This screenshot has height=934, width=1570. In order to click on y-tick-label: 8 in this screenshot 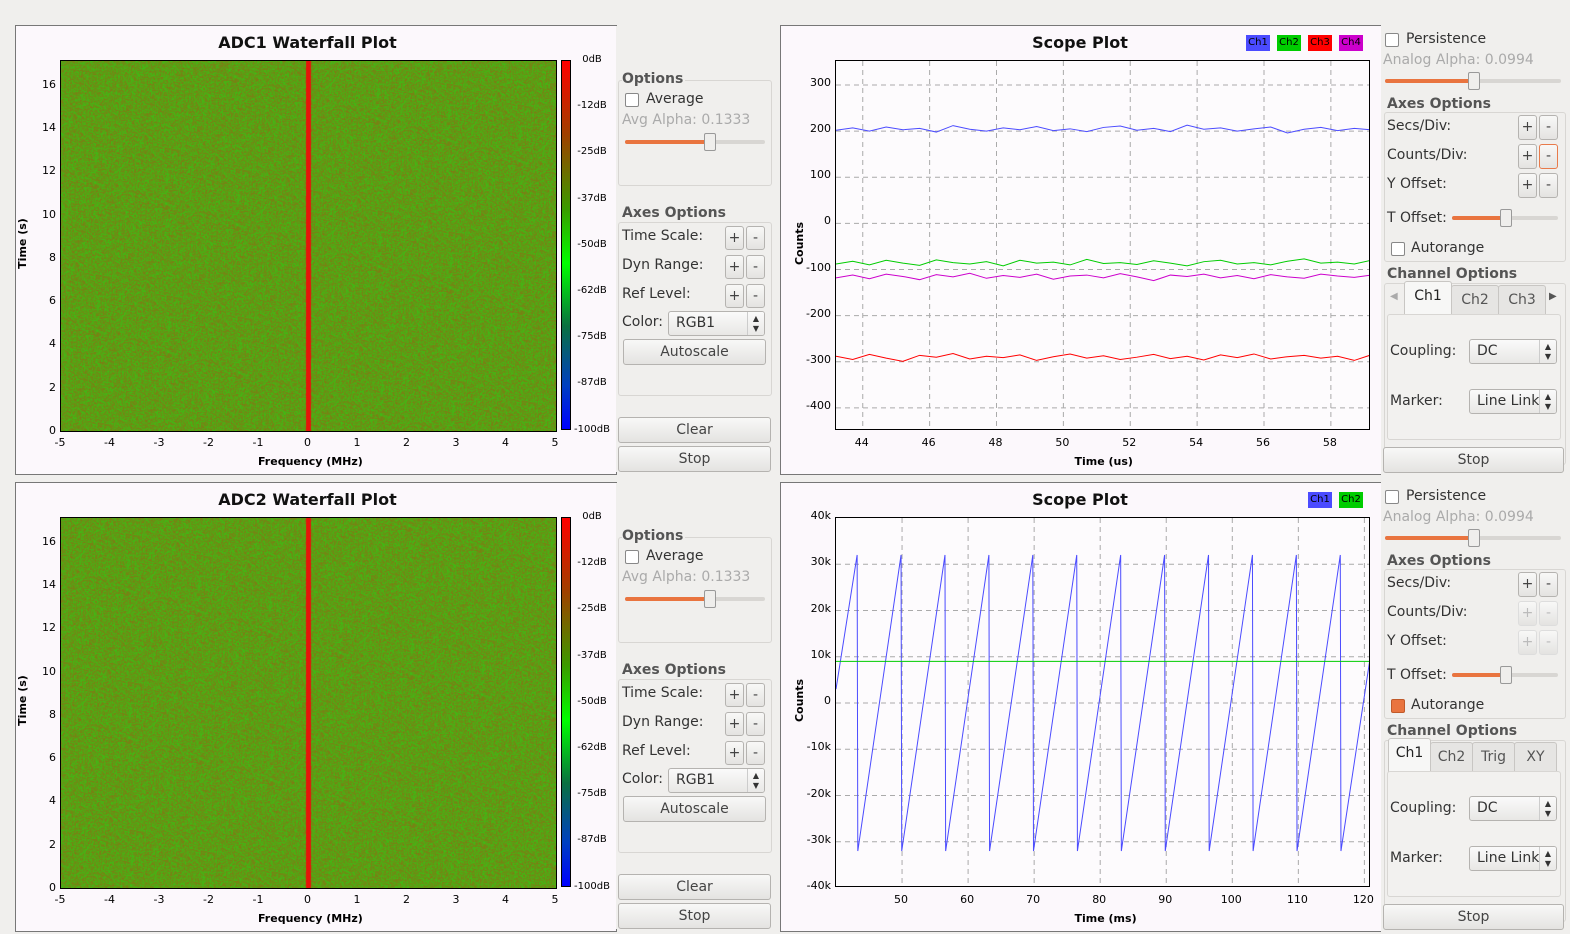, I will do `click(52, 257)`.